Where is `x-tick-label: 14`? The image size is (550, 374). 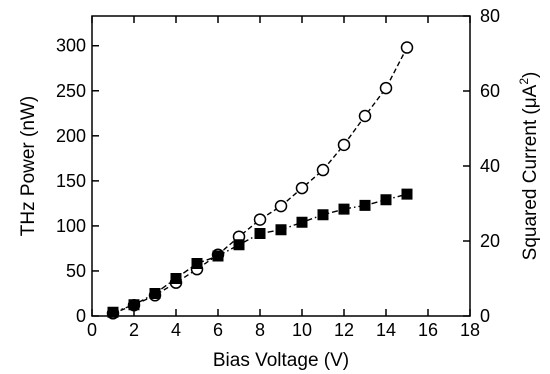
x-tick-label: 14 is located at coordinates (386, 330).